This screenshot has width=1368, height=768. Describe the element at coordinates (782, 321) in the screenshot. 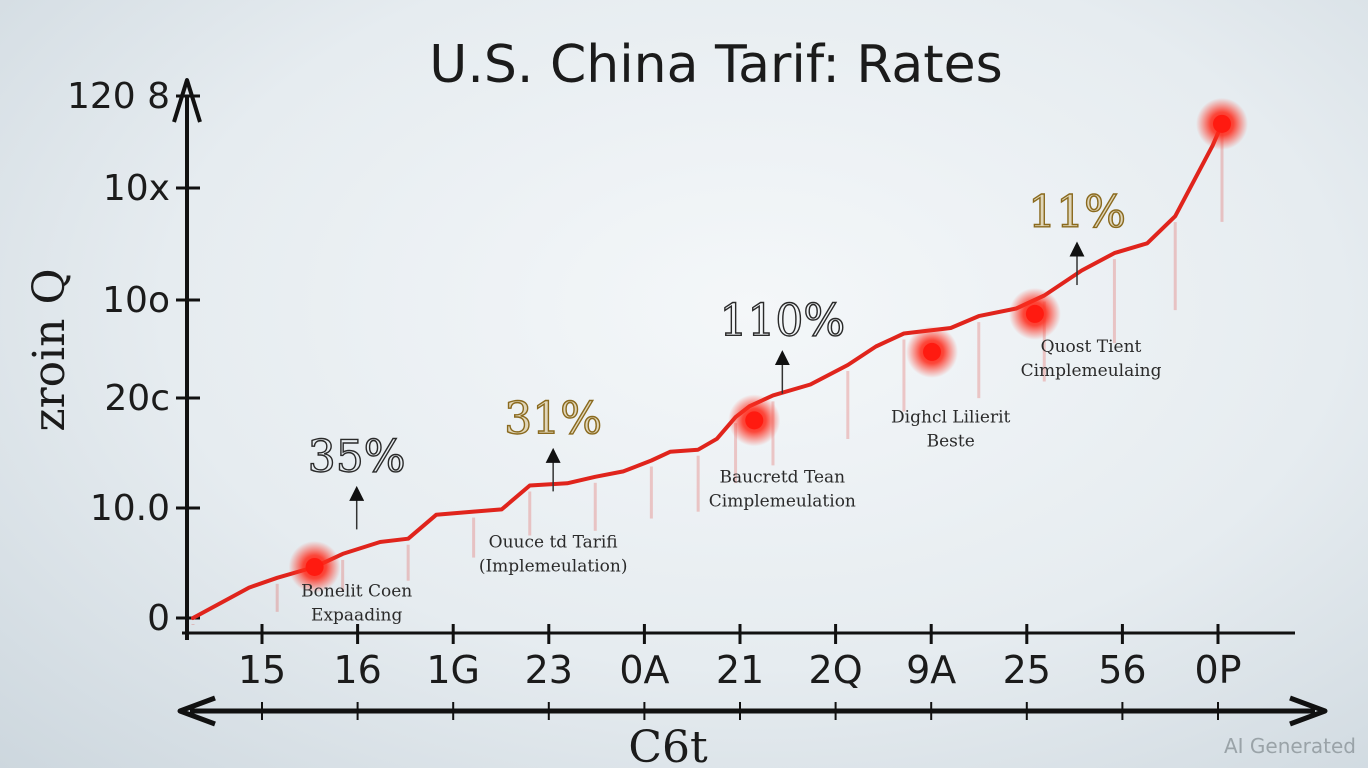

I see `callout-label: 110%` at that location.